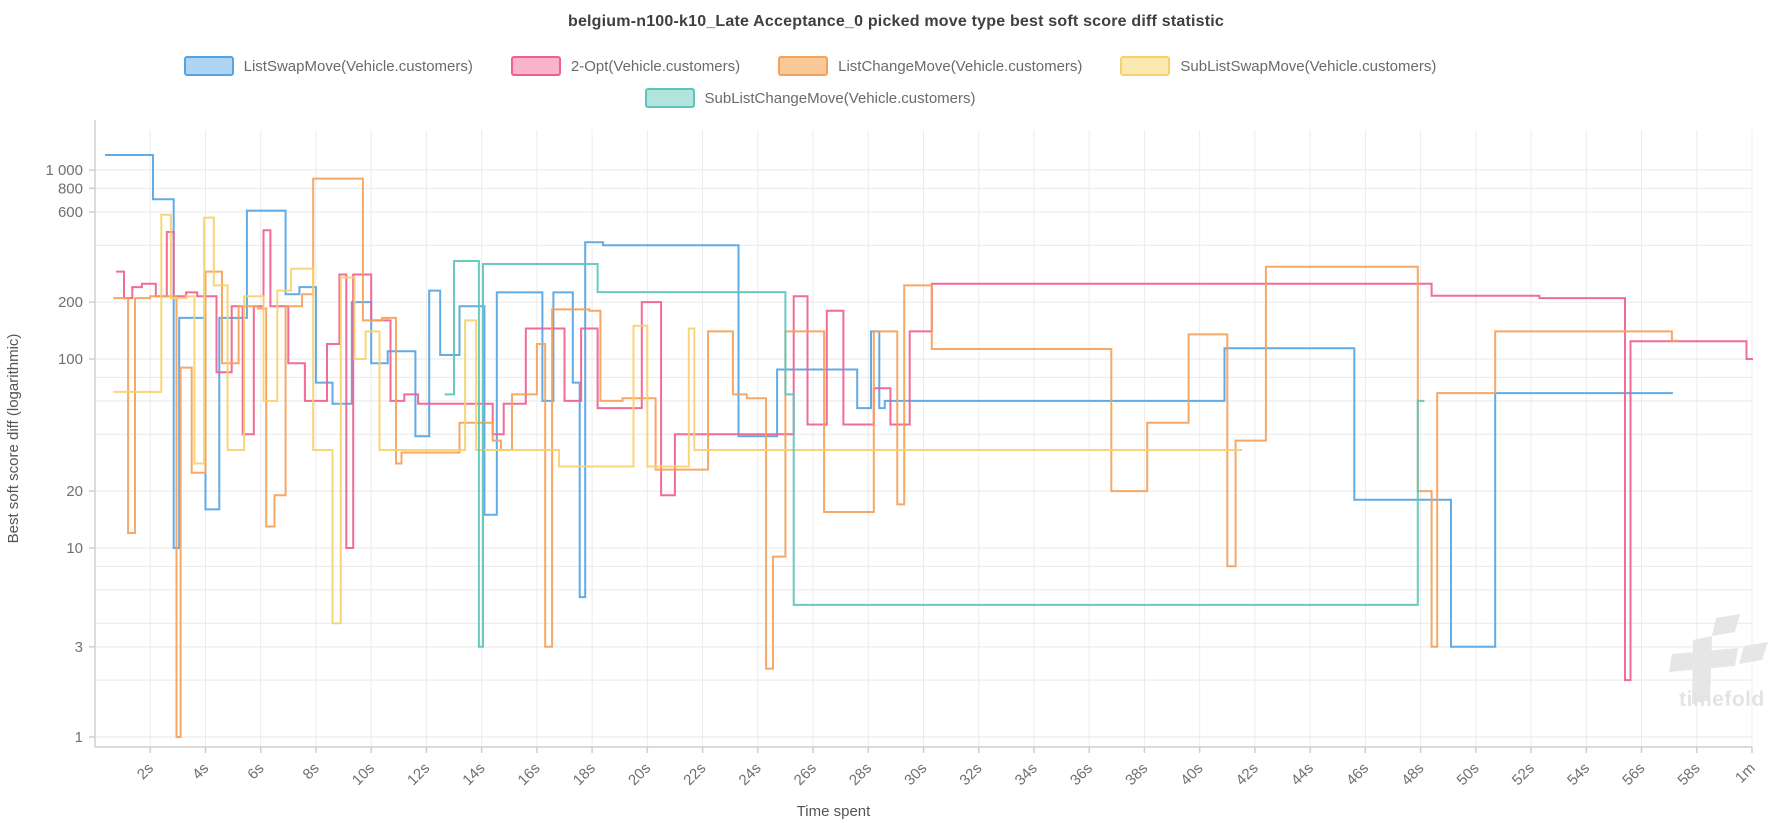  I want to click on legend-swatch-two-opt, so click(535, 66).